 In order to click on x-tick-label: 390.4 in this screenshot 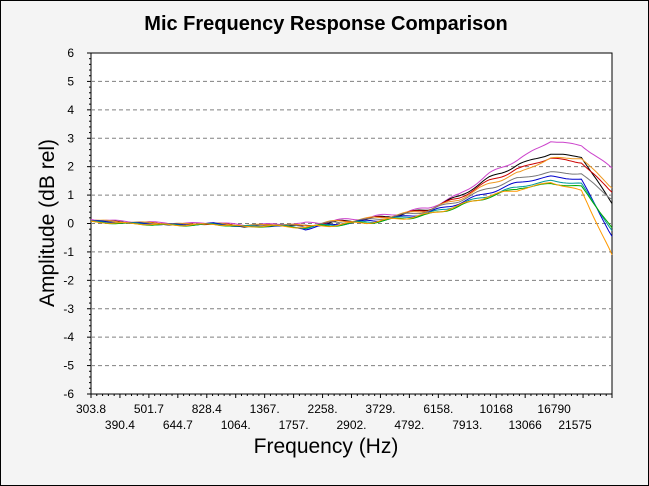, I will do `click(120, 425)`.